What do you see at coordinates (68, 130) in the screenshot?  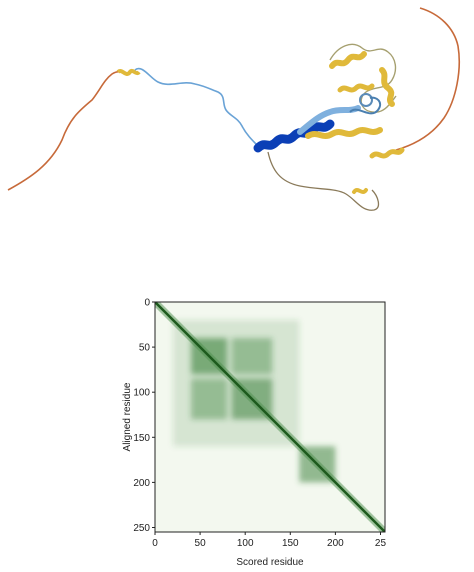 I see `n-terminal-coil` at bounding box center [68, 130].